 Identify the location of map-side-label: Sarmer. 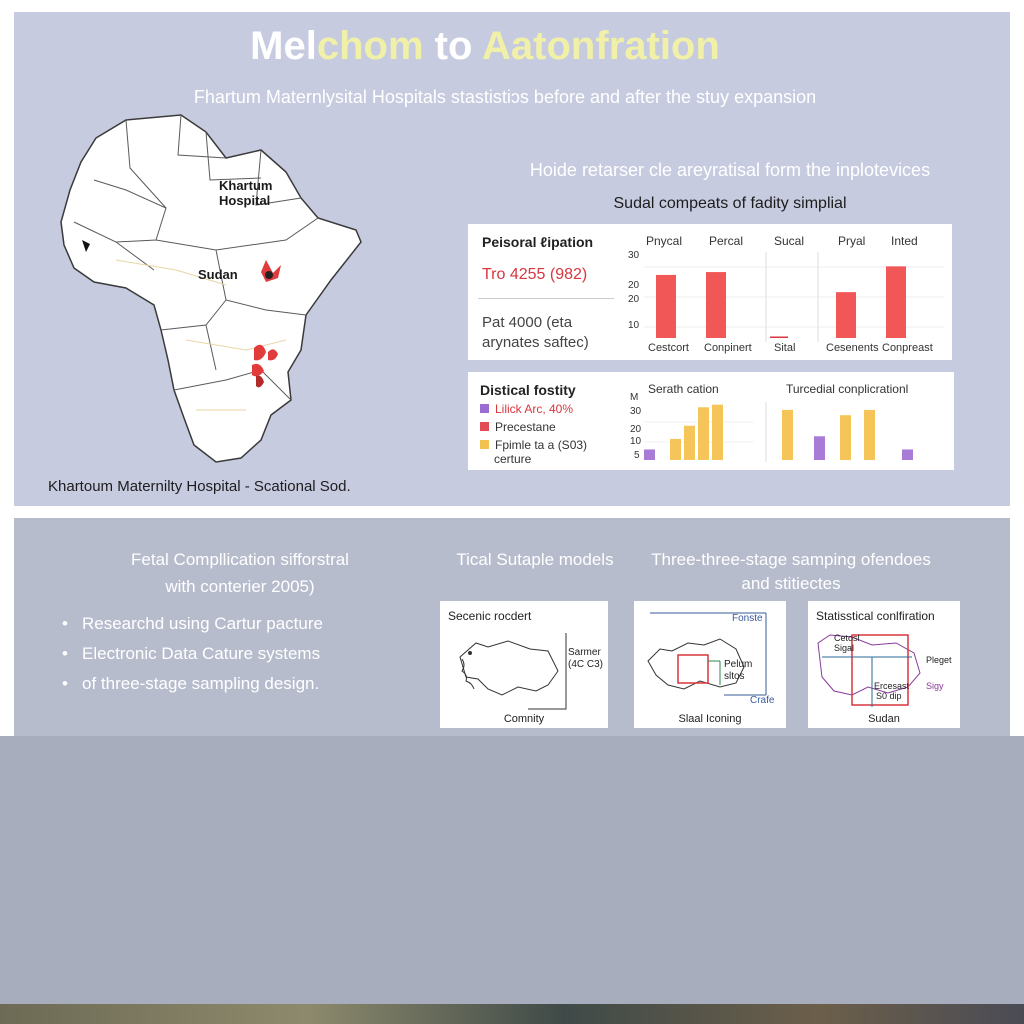
(584, 652).